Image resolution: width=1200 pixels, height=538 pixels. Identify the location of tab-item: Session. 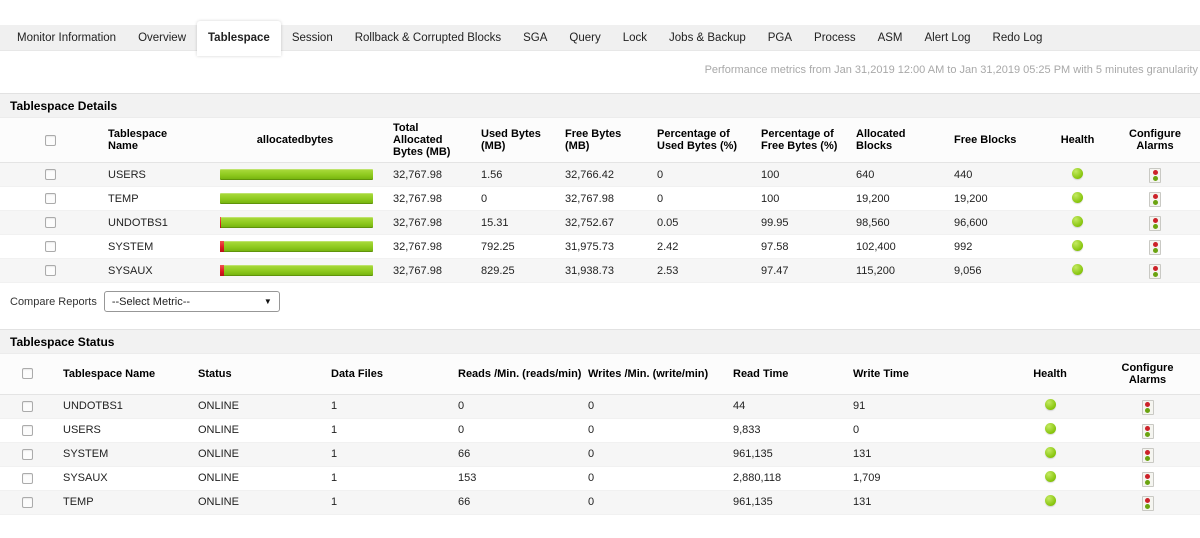
(312, 38).